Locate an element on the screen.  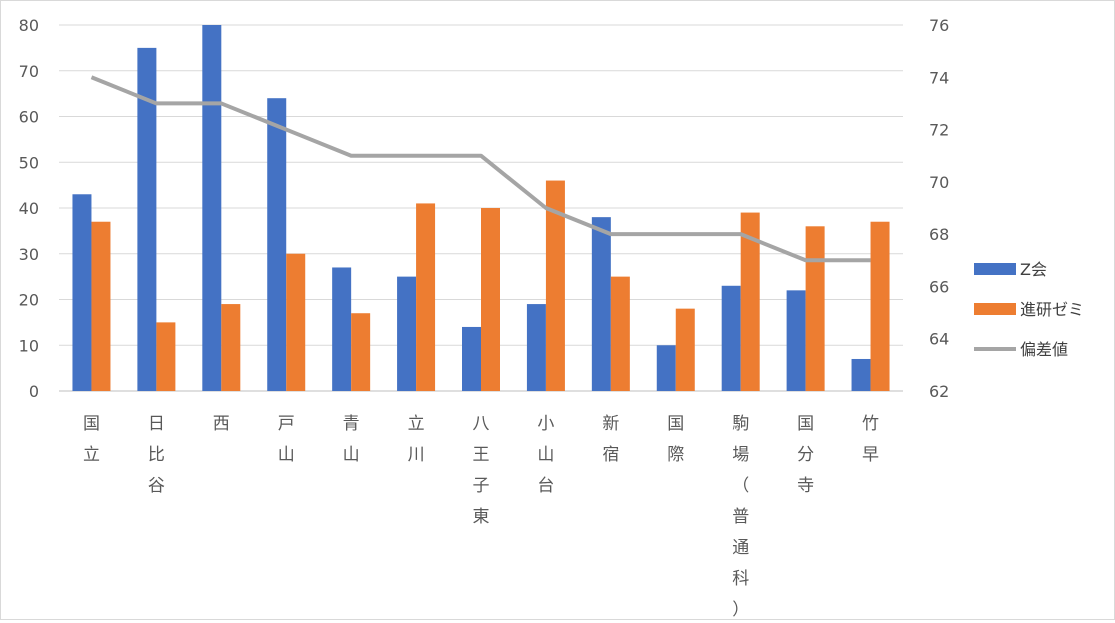
y-right-tick-label: 74 is located at coordinates (939, 77).